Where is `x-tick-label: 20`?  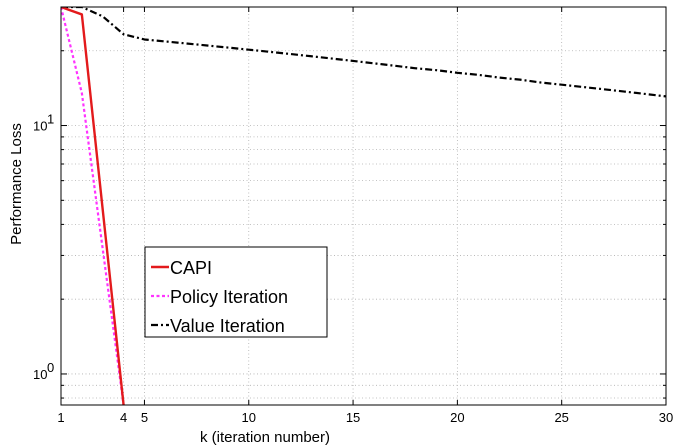 x-tick-label: 20 is located at coordinates (457, 417).